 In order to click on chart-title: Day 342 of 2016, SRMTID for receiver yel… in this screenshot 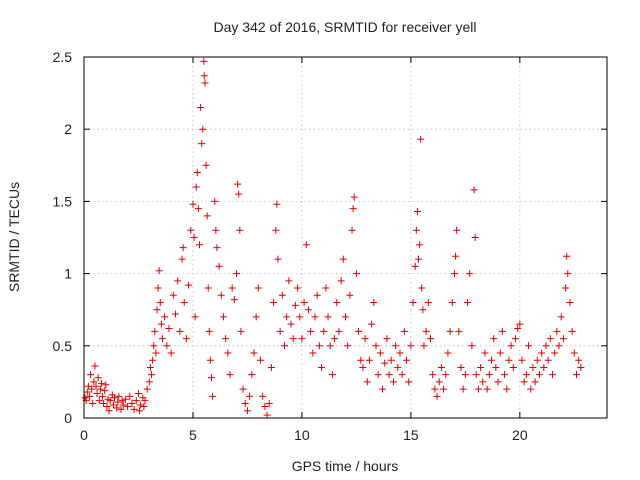, I will do `click(345, 27)`.